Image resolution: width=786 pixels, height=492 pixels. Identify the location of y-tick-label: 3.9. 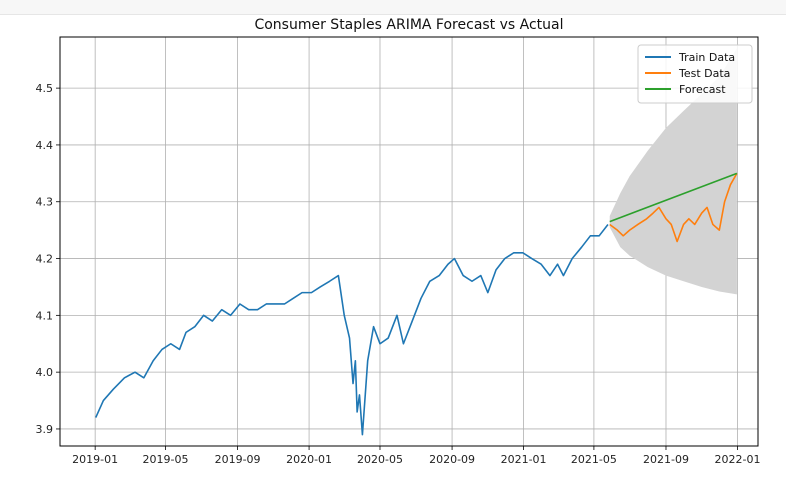
(45, 429).